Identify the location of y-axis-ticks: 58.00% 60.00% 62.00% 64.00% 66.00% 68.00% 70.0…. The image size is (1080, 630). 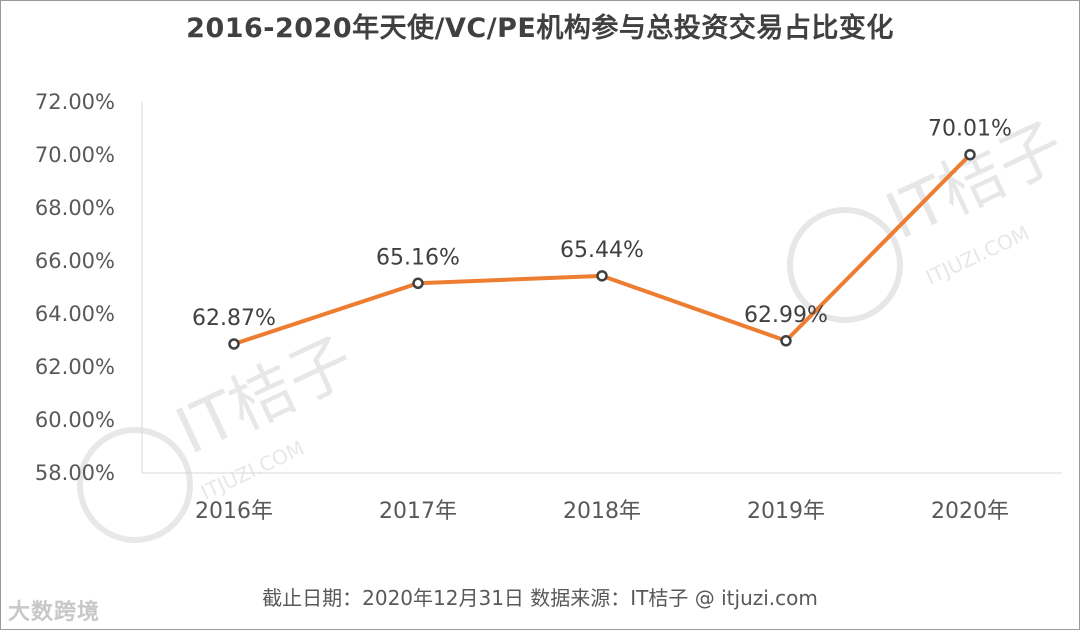
(75, 287).